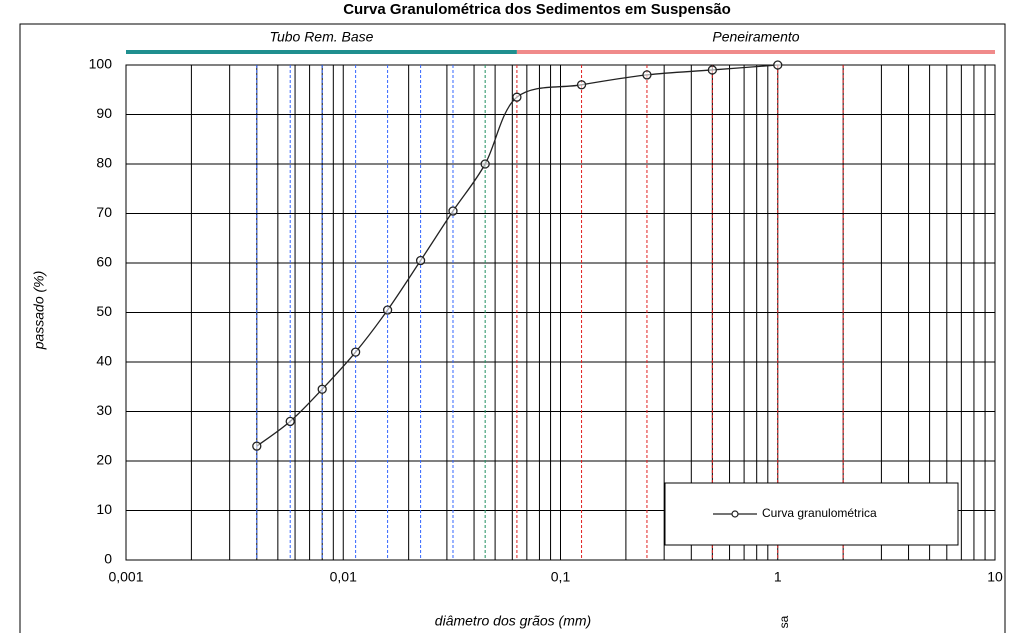 This screenshot has height=633, width=1019. Describe the element at coordinates (104, 311) in the screenshot. I see `y-tick-label: 50` at that location.